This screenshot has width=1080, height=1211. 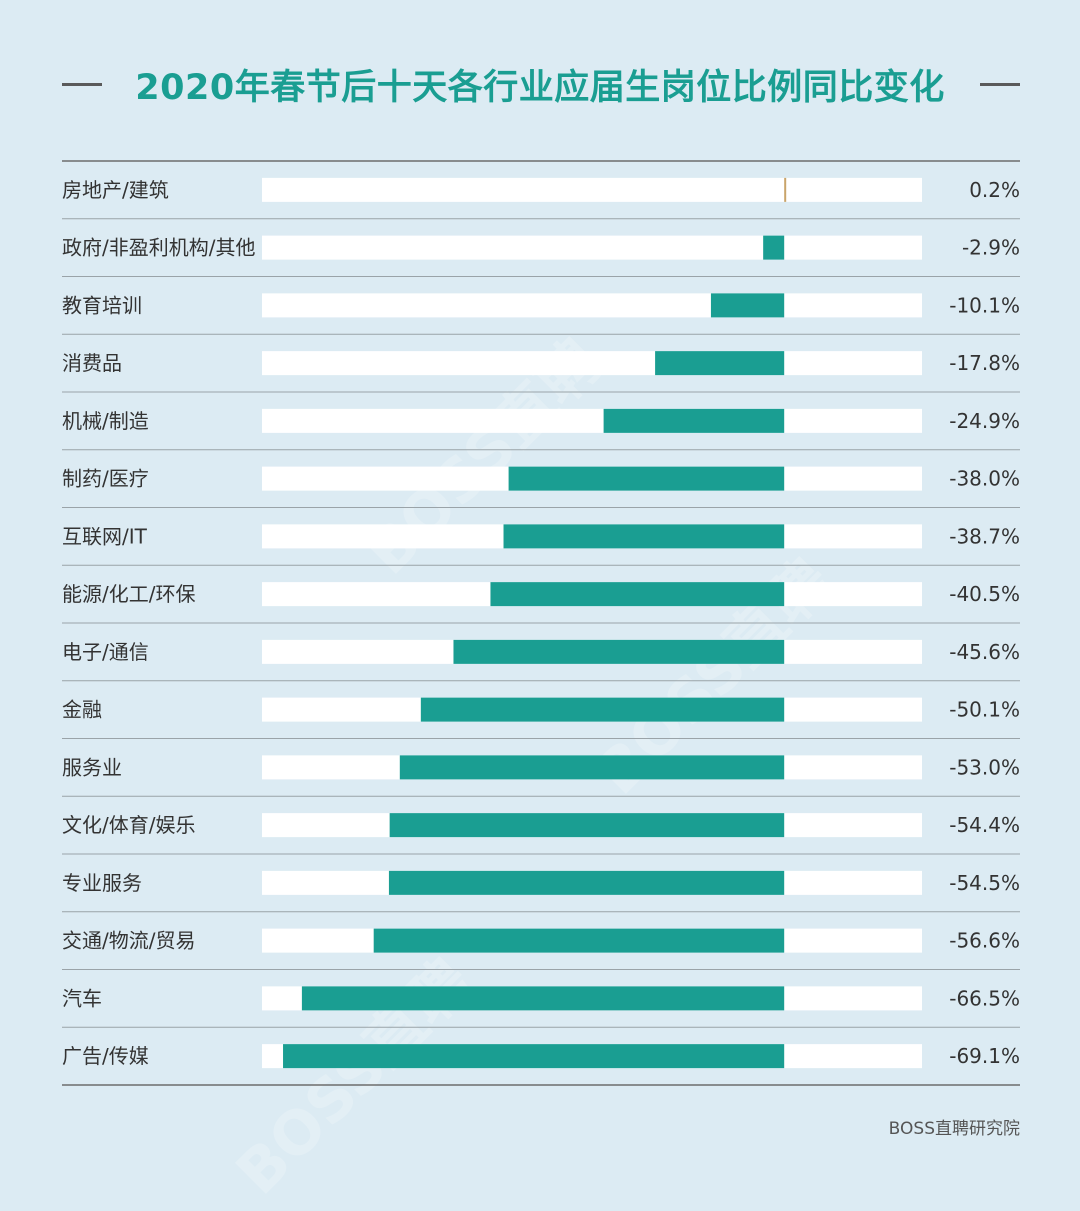 I want to click on value-label: -50.1%, so click(x=984, y=710).